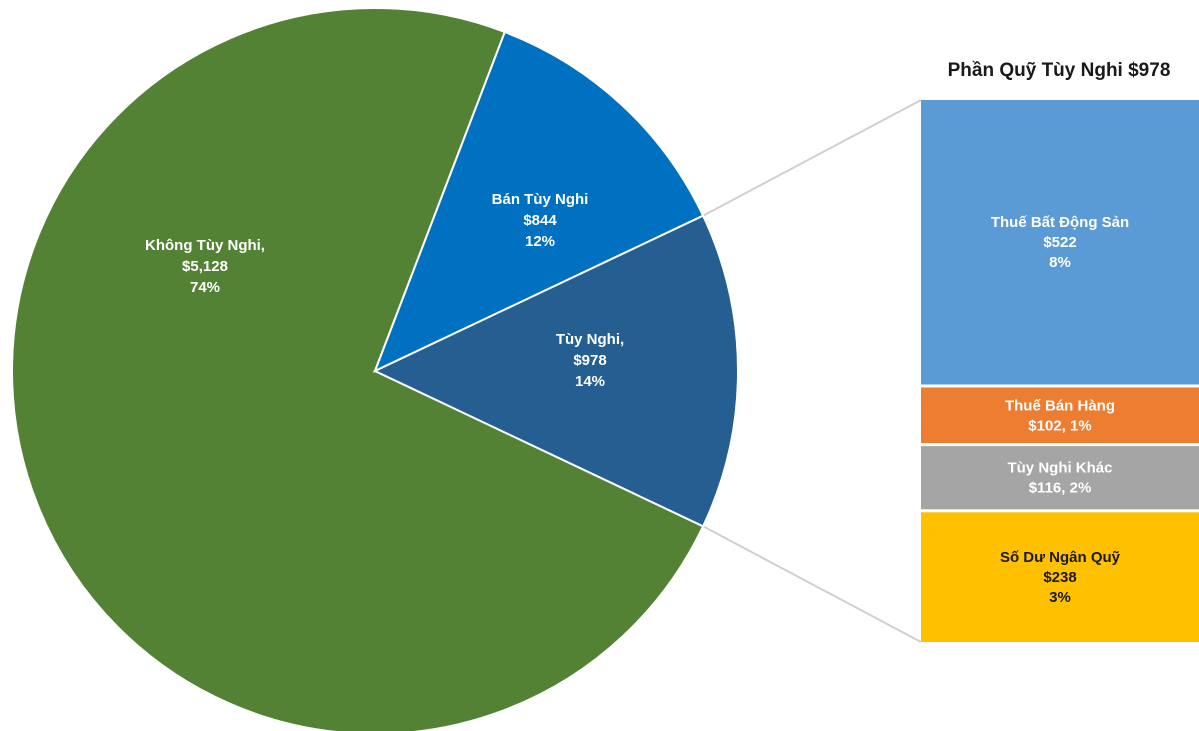 The width and height of the screenshot is (1199, 731). I want to click on pie-label-1-line-1: Không Tùy Nghi,, so click(205, 245).